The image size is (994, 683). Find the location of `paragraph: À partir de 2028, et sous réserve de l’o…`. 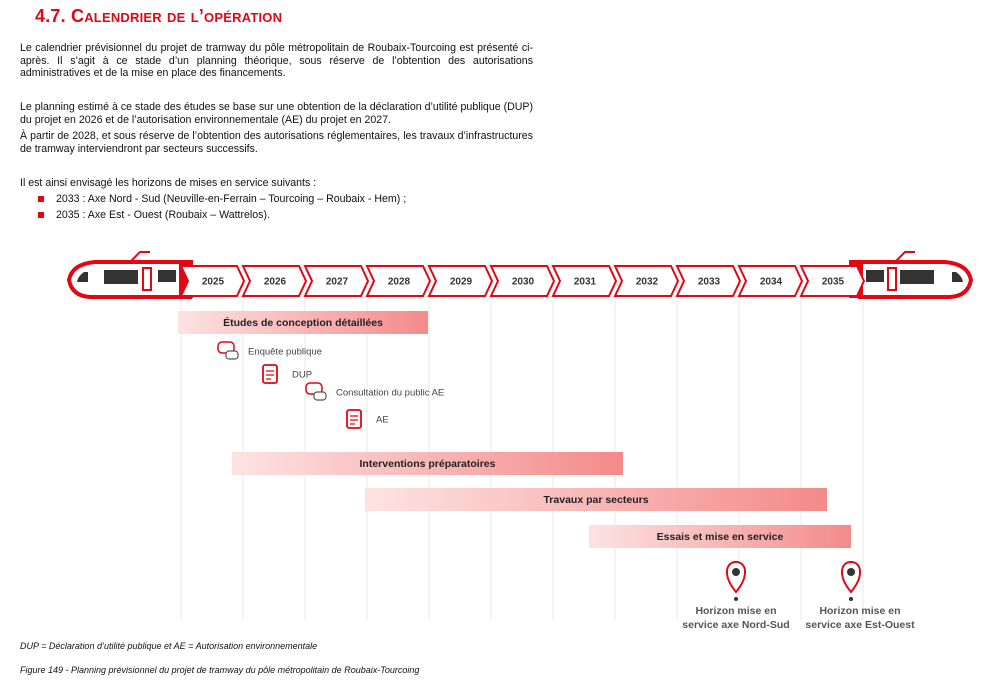

paragraph: À partir de 2028, et sous réserve de l’o… is located at coordinates (276, 142).